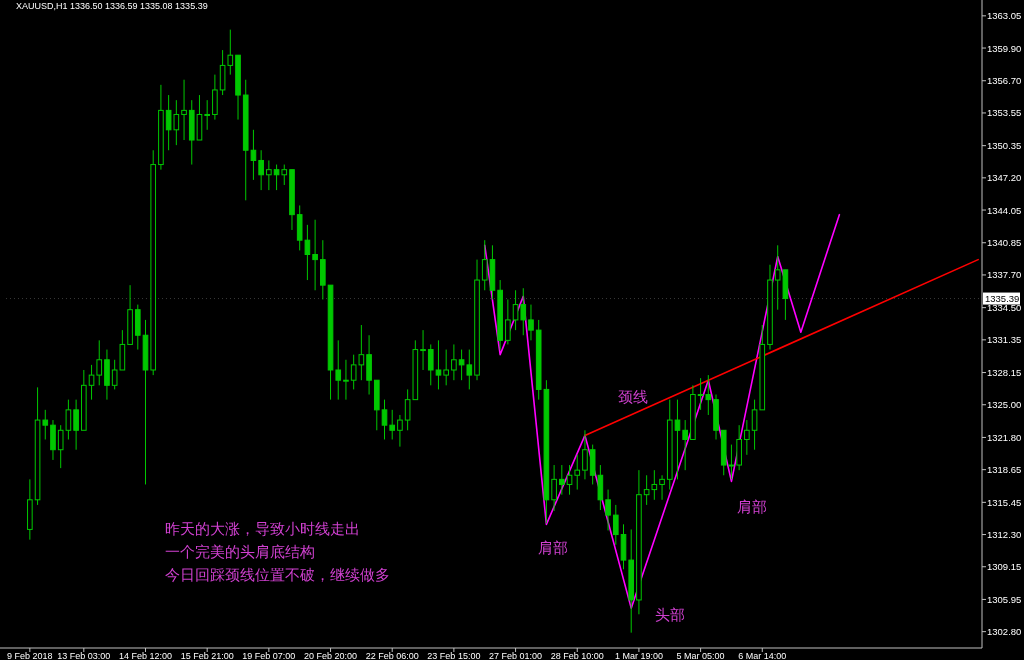 Image resolution: width=1024 pixels, height=660 pixels. What do you see at coordinates (30, 655) in the screenshot?
I see `x-tick-label: 9 Feb 2018` at bounding box center [30, 655].